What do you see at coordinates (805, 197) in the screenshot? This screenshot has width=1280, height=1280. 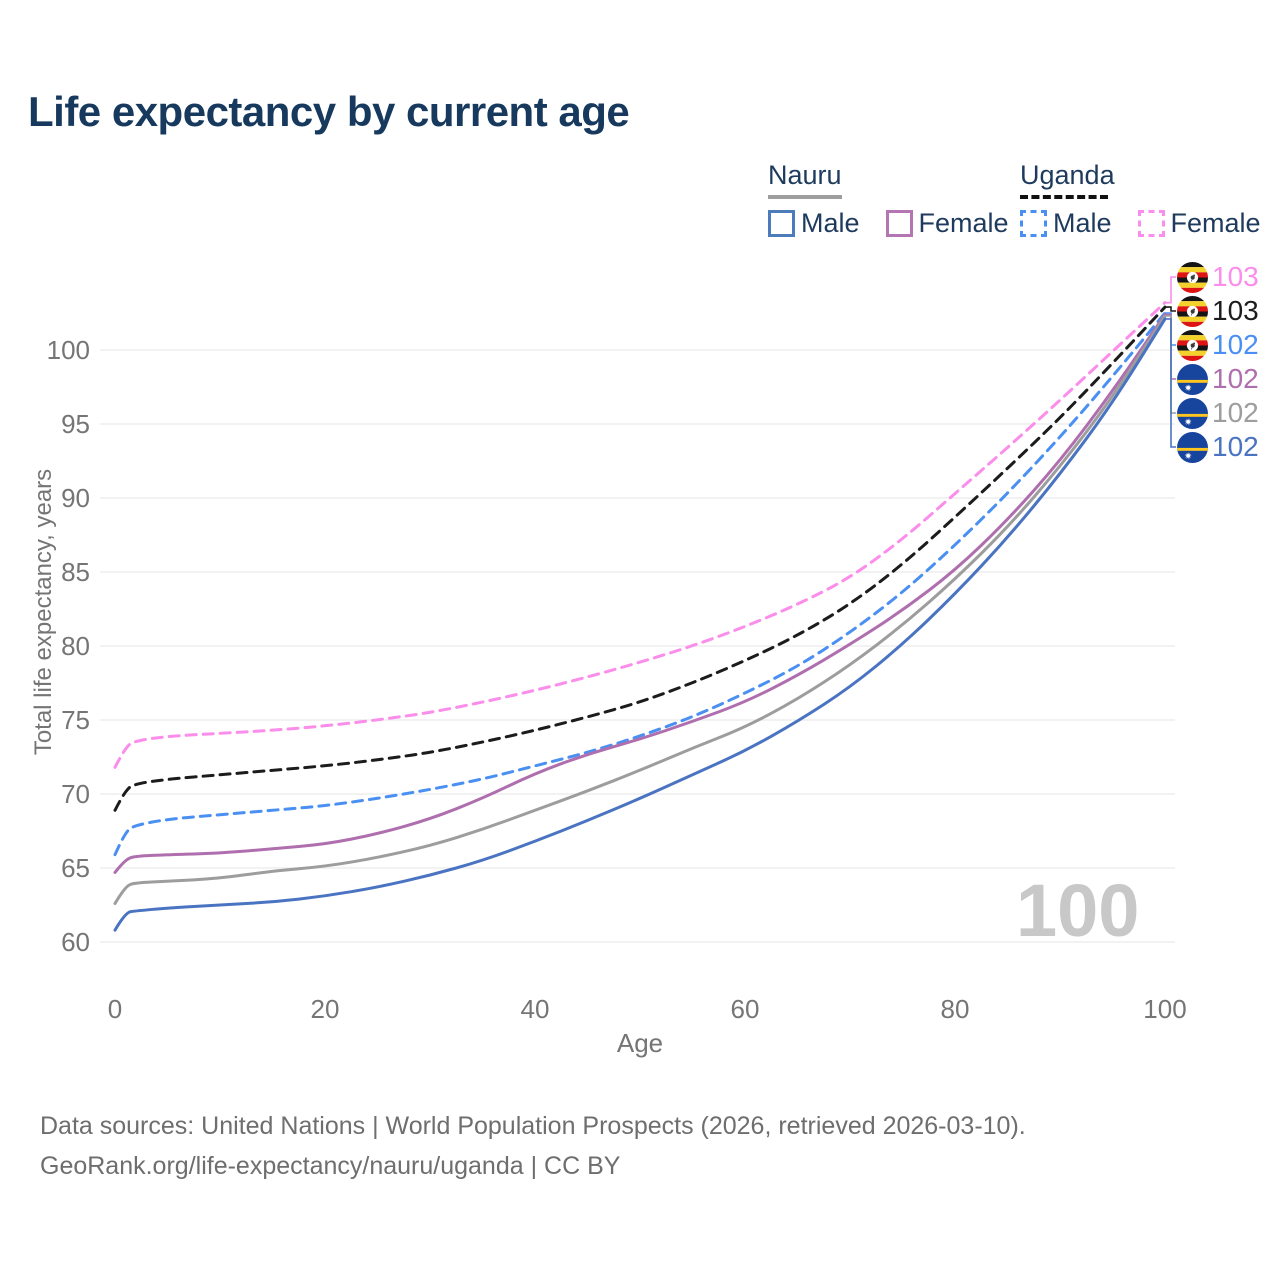 I see `nauru-solid-line-swatch` at bounding box center [805, 197].